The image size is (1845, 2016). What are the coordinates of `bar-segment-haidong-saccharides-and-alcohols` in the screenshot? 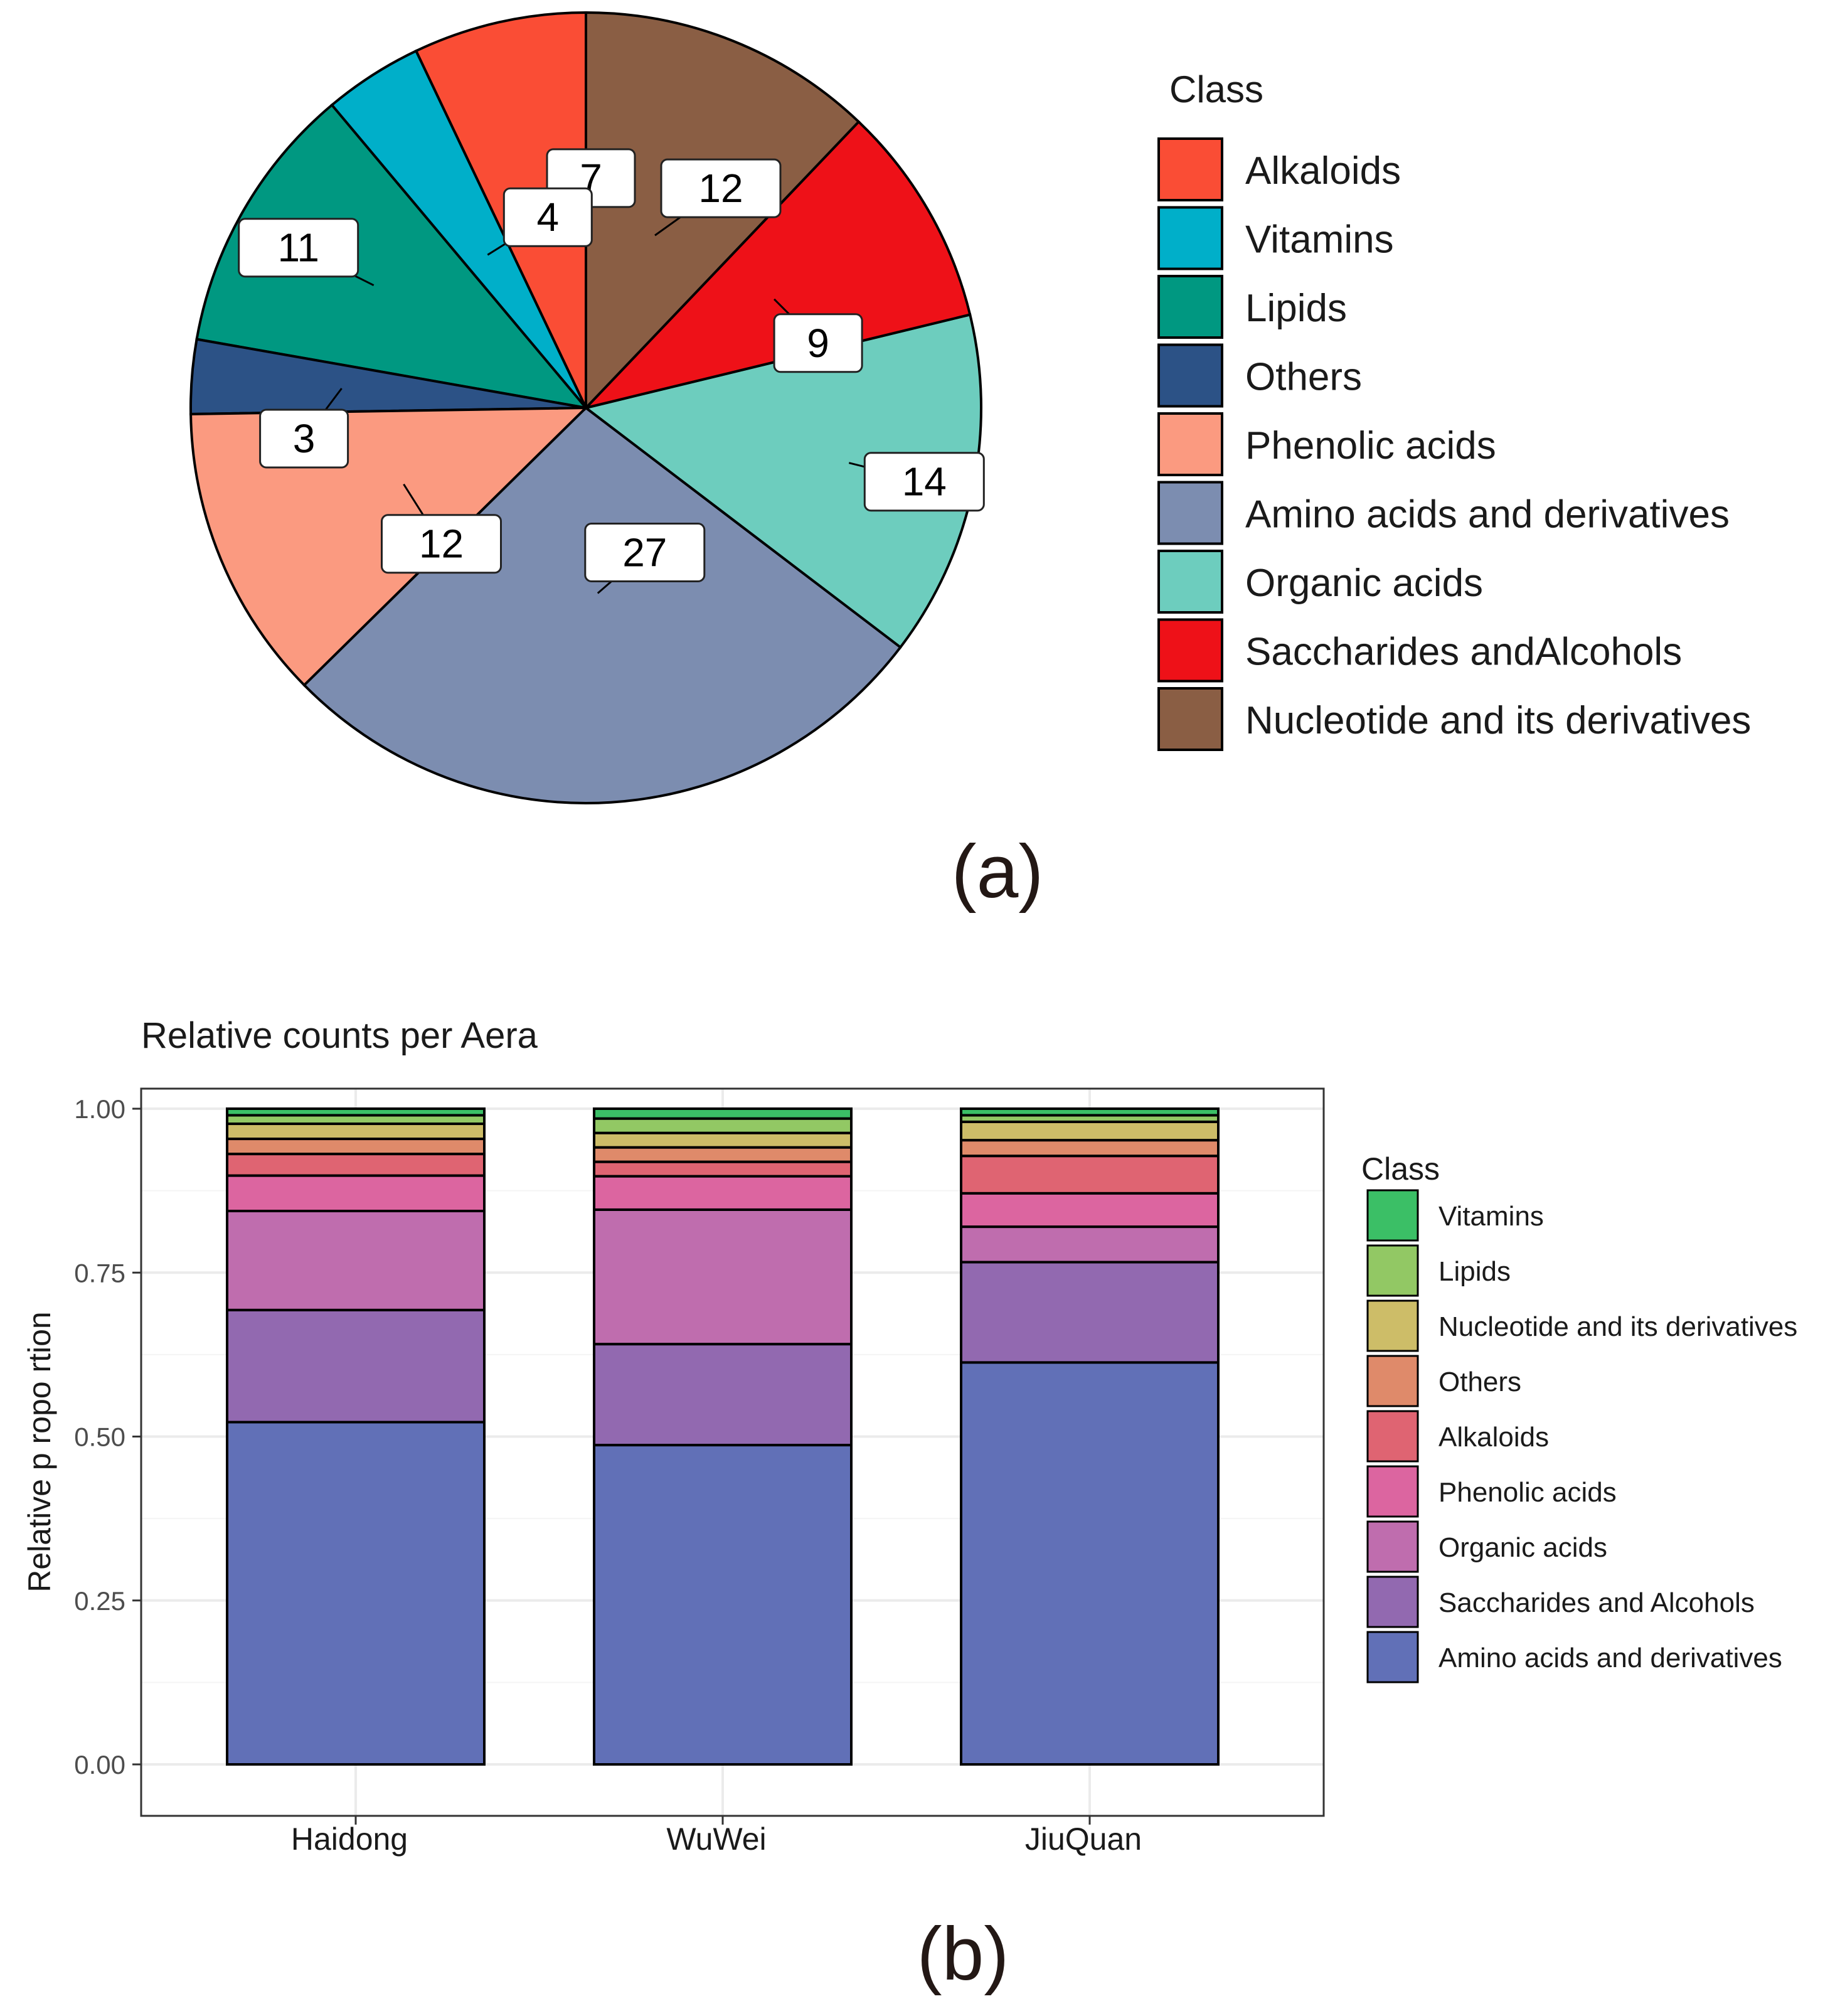 It's located at (356, 1366).